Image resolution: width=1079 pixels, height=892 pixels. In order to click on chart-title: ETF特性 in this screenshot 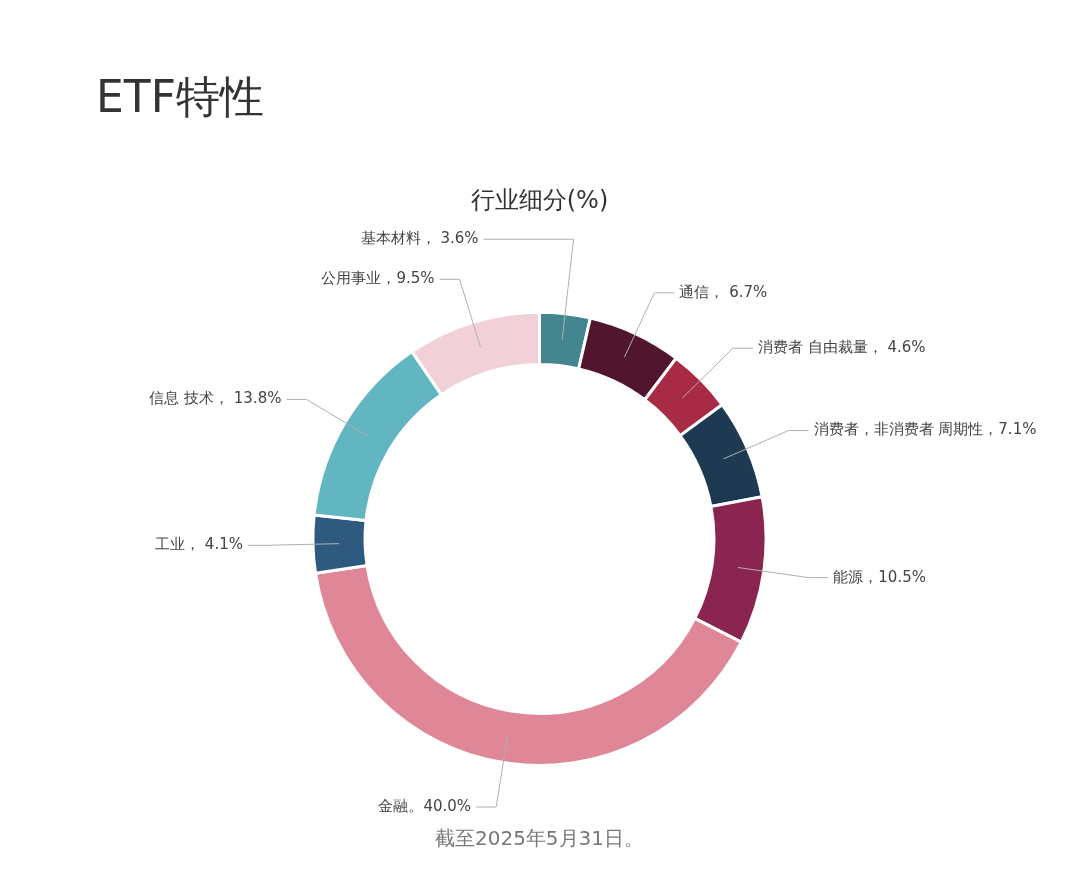, I will do `click(180, 97)`.